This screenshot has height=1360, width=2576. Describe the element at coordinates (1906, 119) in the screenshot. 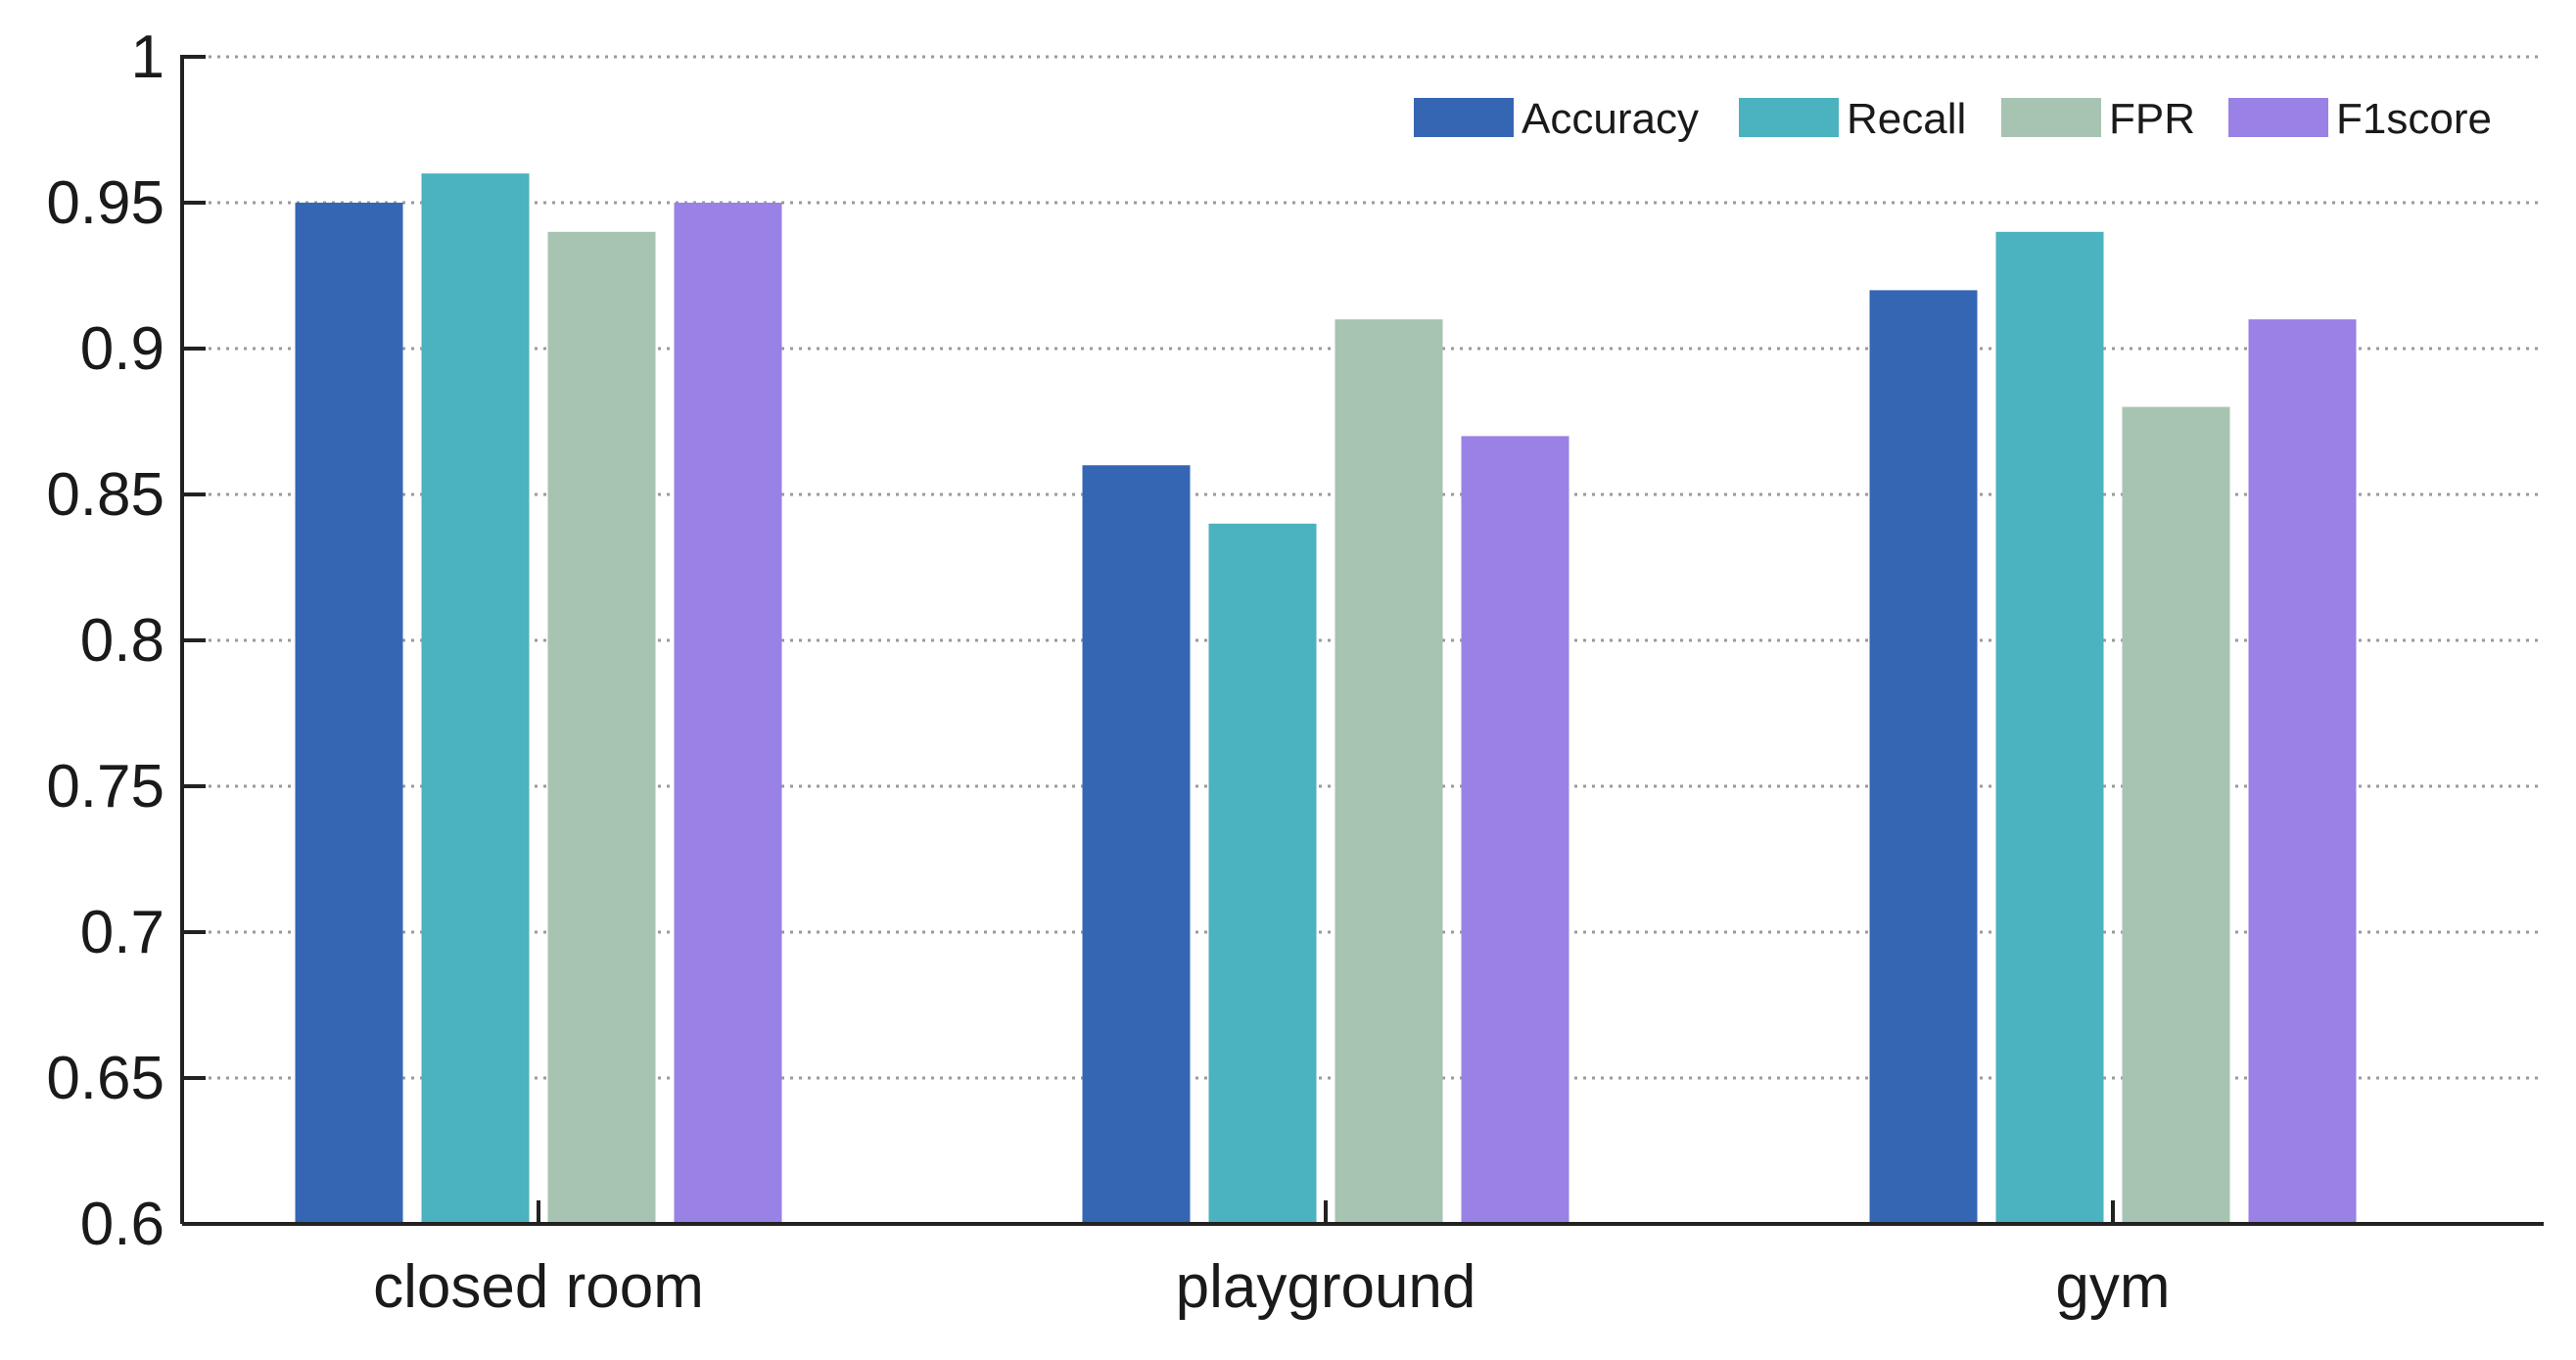

I see `legend-label-recall: Recall` at that location.